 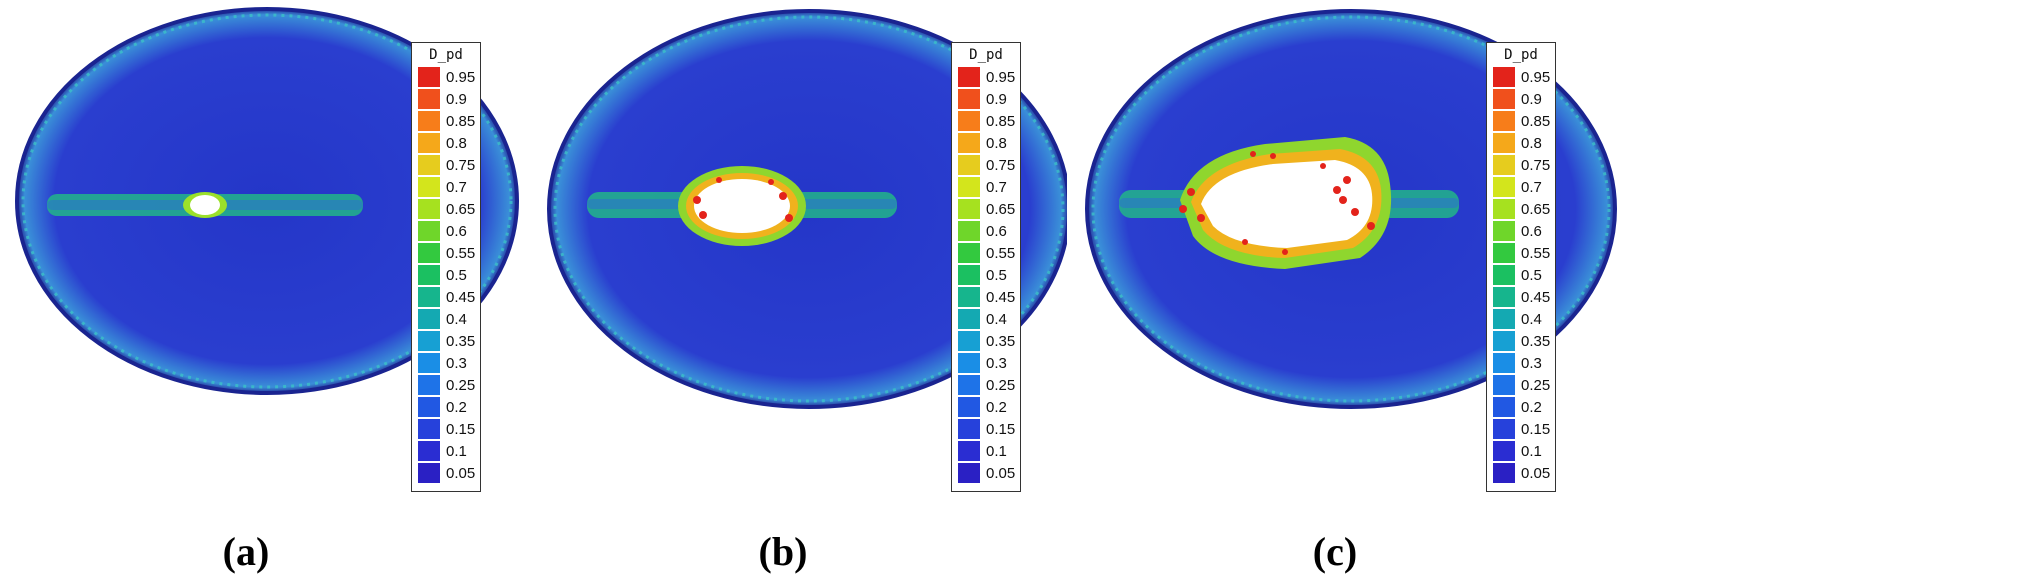 What do you see at coordinates (442, 363) in the screenshot?
I see `colorbar-entry: 0.3` at bounding box center [442, 363].